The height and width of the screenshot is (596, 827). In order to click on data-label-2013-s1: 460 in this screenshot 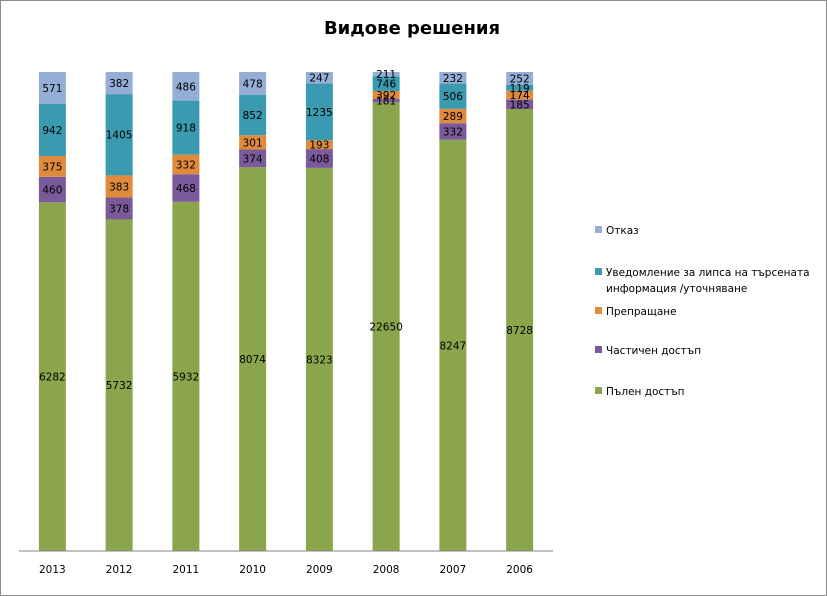, I will do `click(52, 191)`.